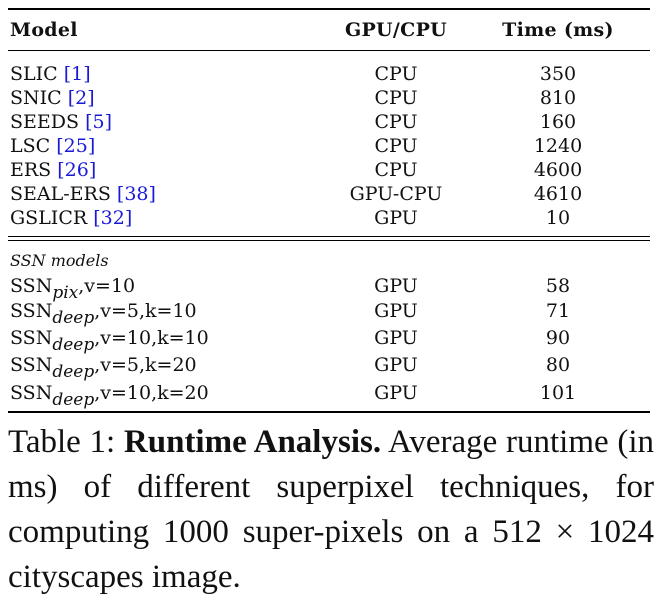 This screenshot has height=600, width=662. I want to click on time-cell: 58, so click(558, 286).